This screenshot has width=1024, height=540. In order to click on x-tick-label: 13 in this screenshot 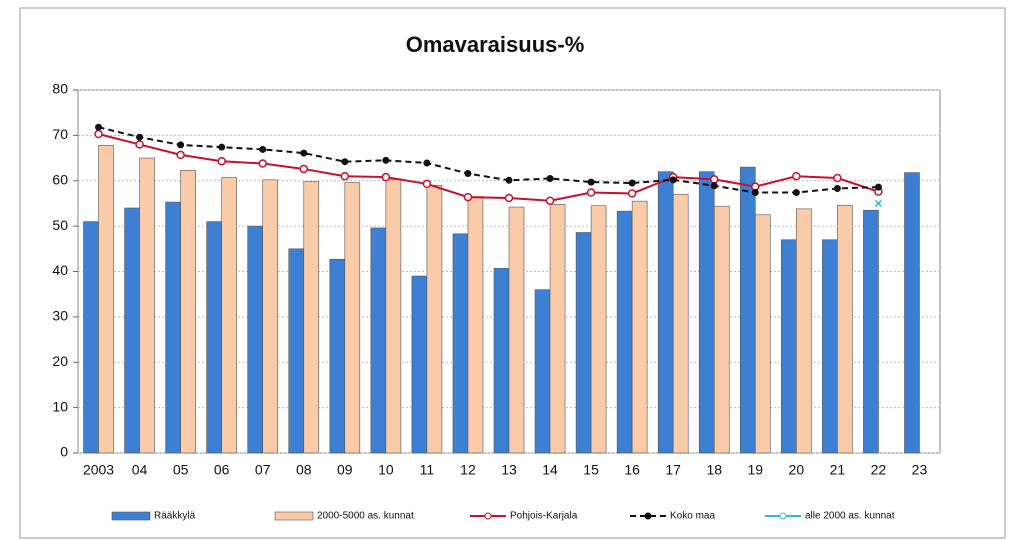, I will do `click(509, 470)`.